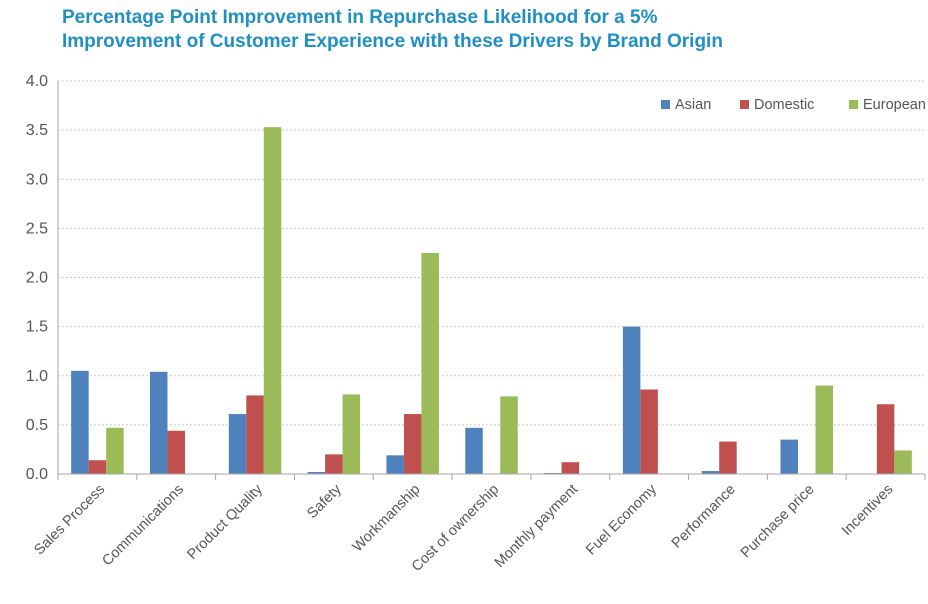 This screenshot has height=604, width=928. Describe the element at coordinates (37, 376) in the screenshot. I see `y-tick-label: 1.0` at that location.